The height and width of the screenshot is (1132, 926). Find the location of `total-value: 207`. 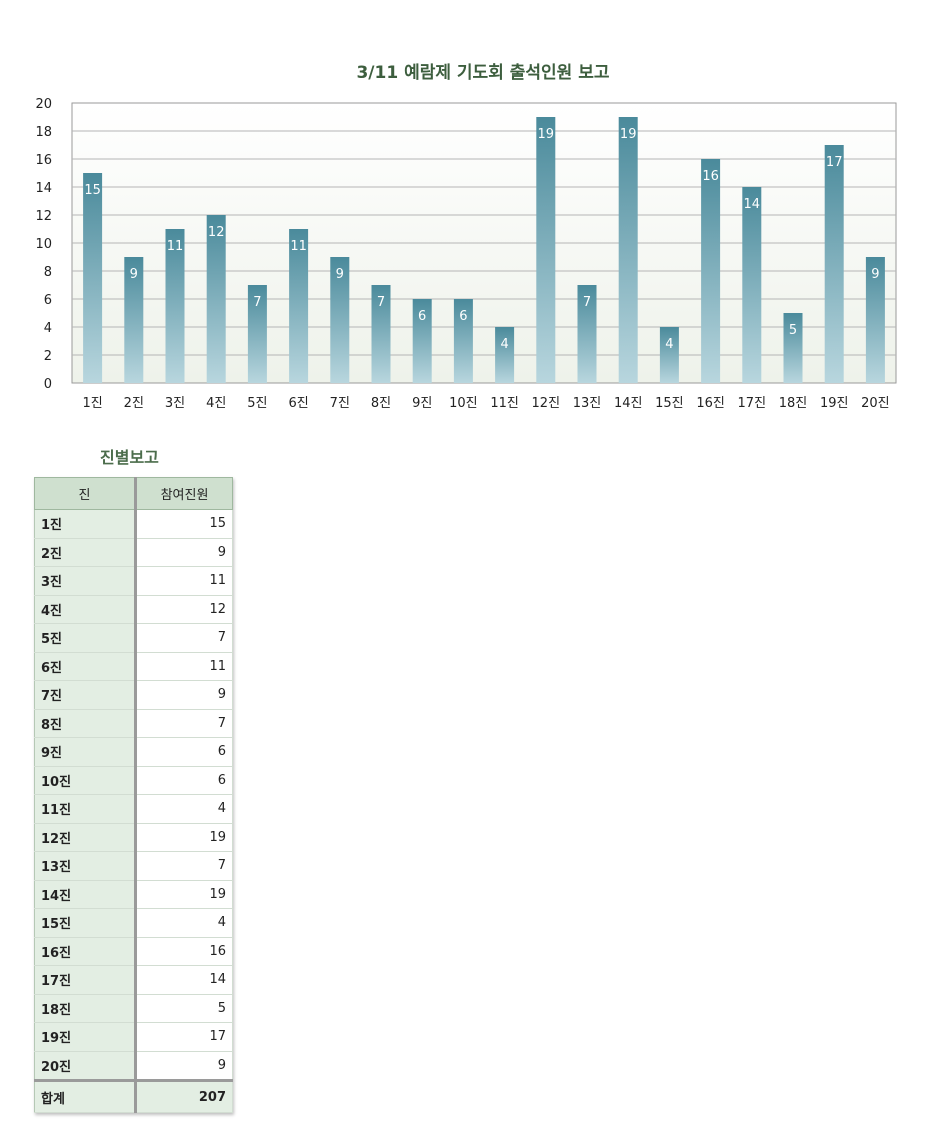

total-value: 207 is located at coordinates (184, 1096).